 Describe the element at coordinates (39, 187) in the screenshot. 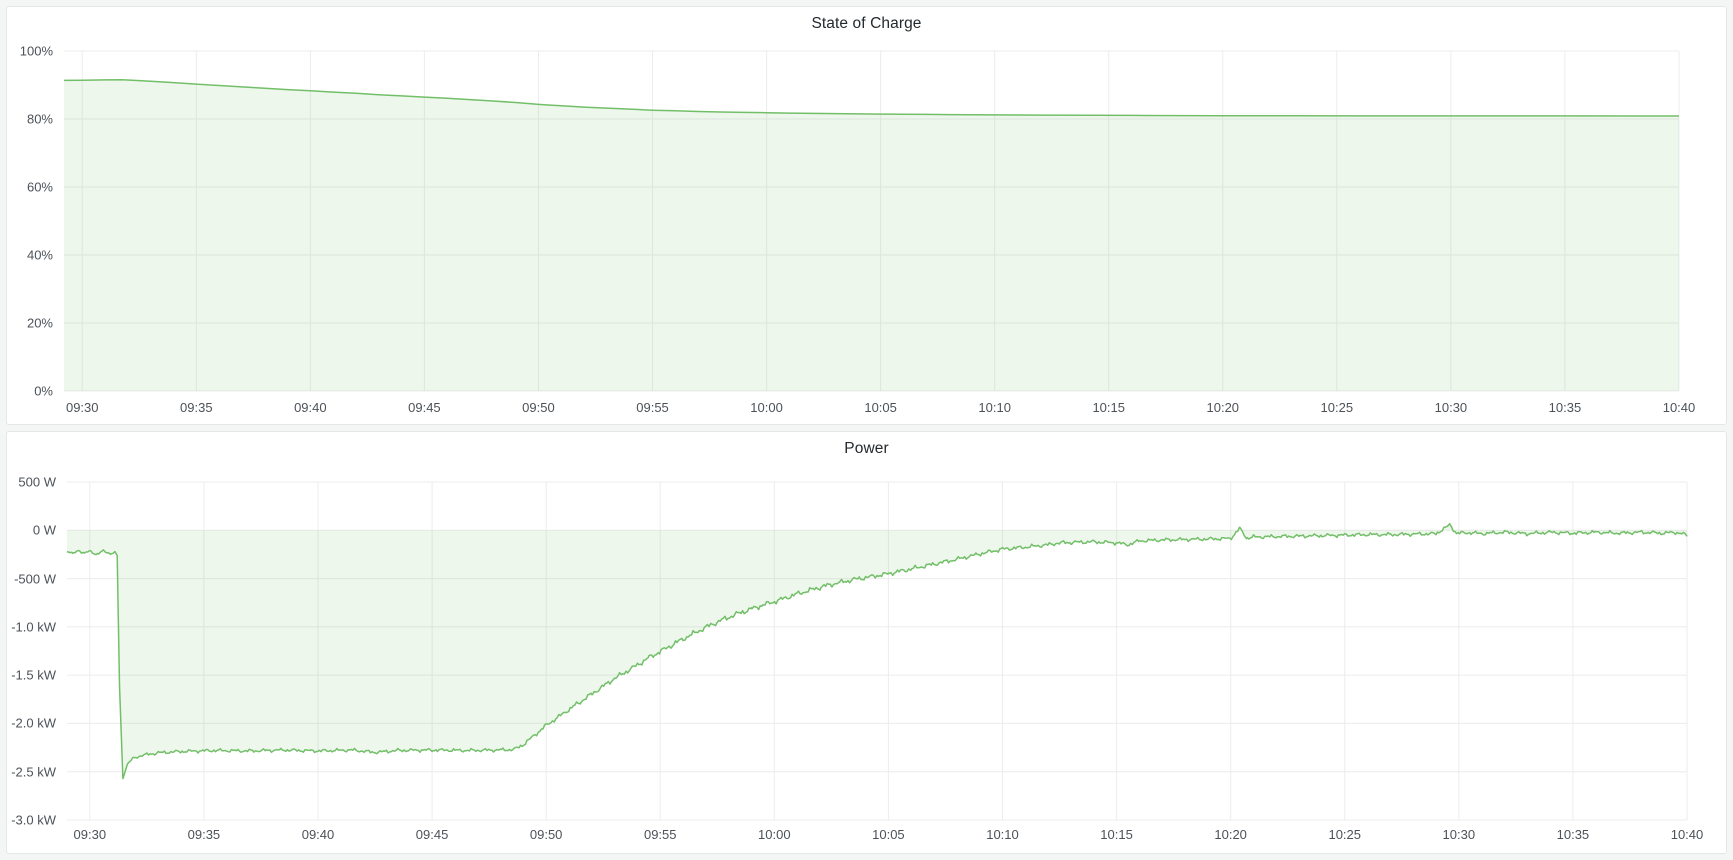

I see `y-axis-tick-label: 60%` at that location.